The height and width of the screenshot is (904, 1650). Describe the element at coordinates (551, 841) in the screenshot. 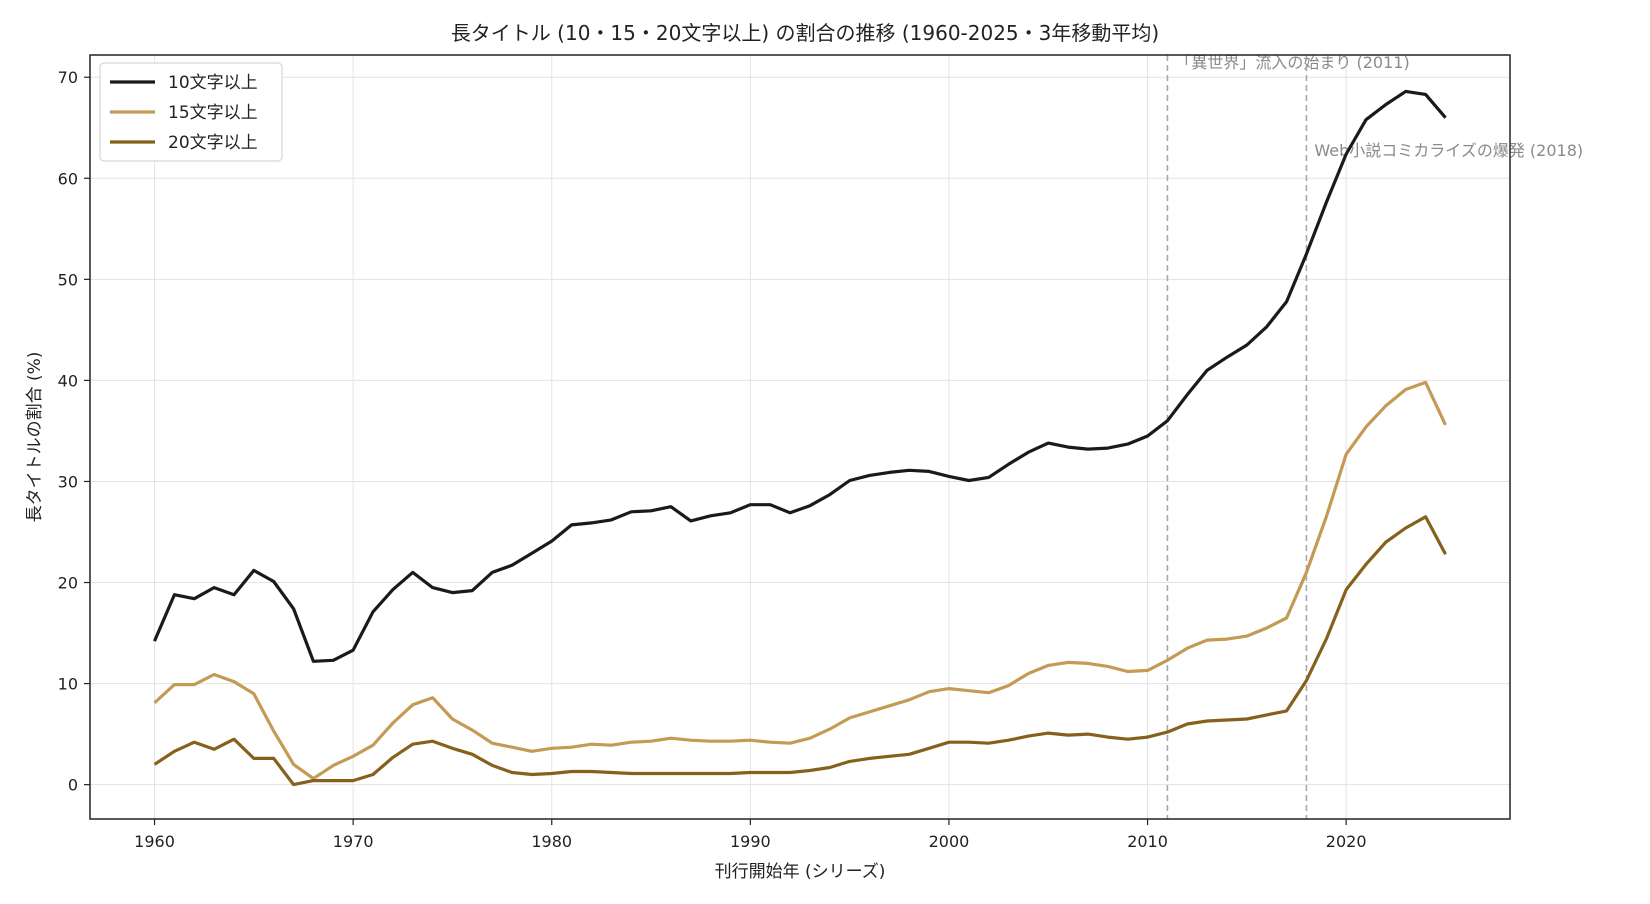

I see `x-tick-label: 1980` at that location.